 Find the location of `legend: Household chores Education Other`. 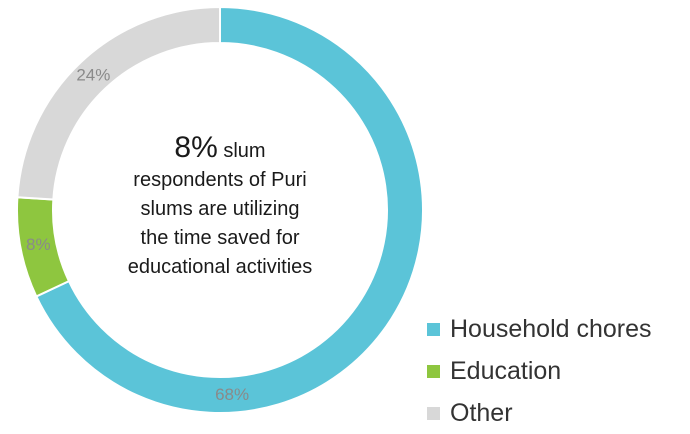

legend: Household chores Education Other is located at coordinates (539, 371).